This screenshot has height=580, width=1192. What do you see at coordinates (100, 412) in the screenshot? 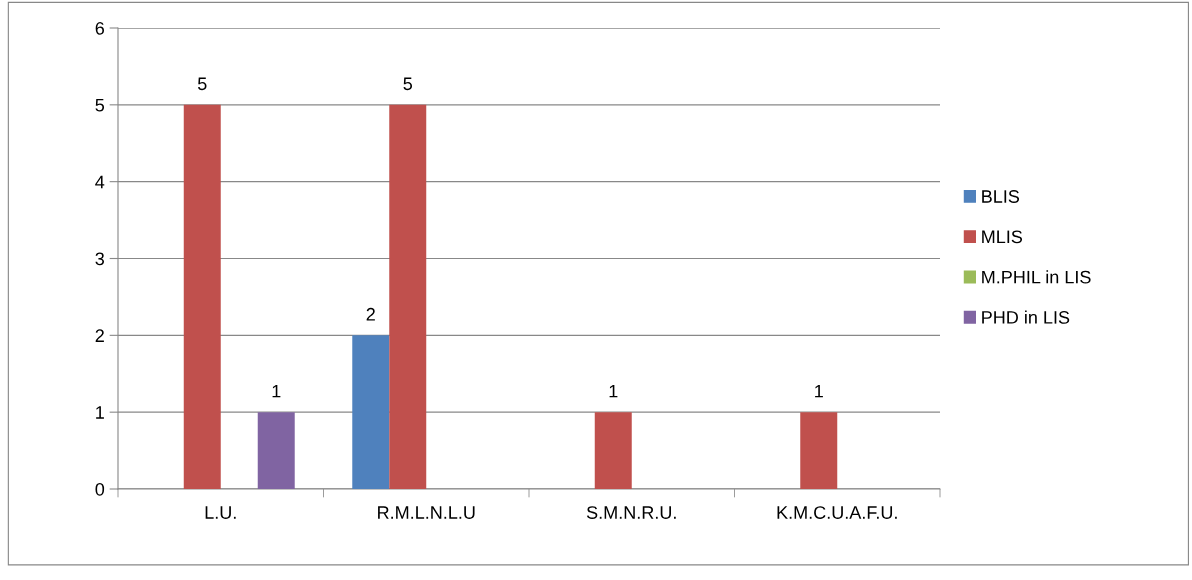
I see `y-tick-label: 1` at bounding box center [100, 412].